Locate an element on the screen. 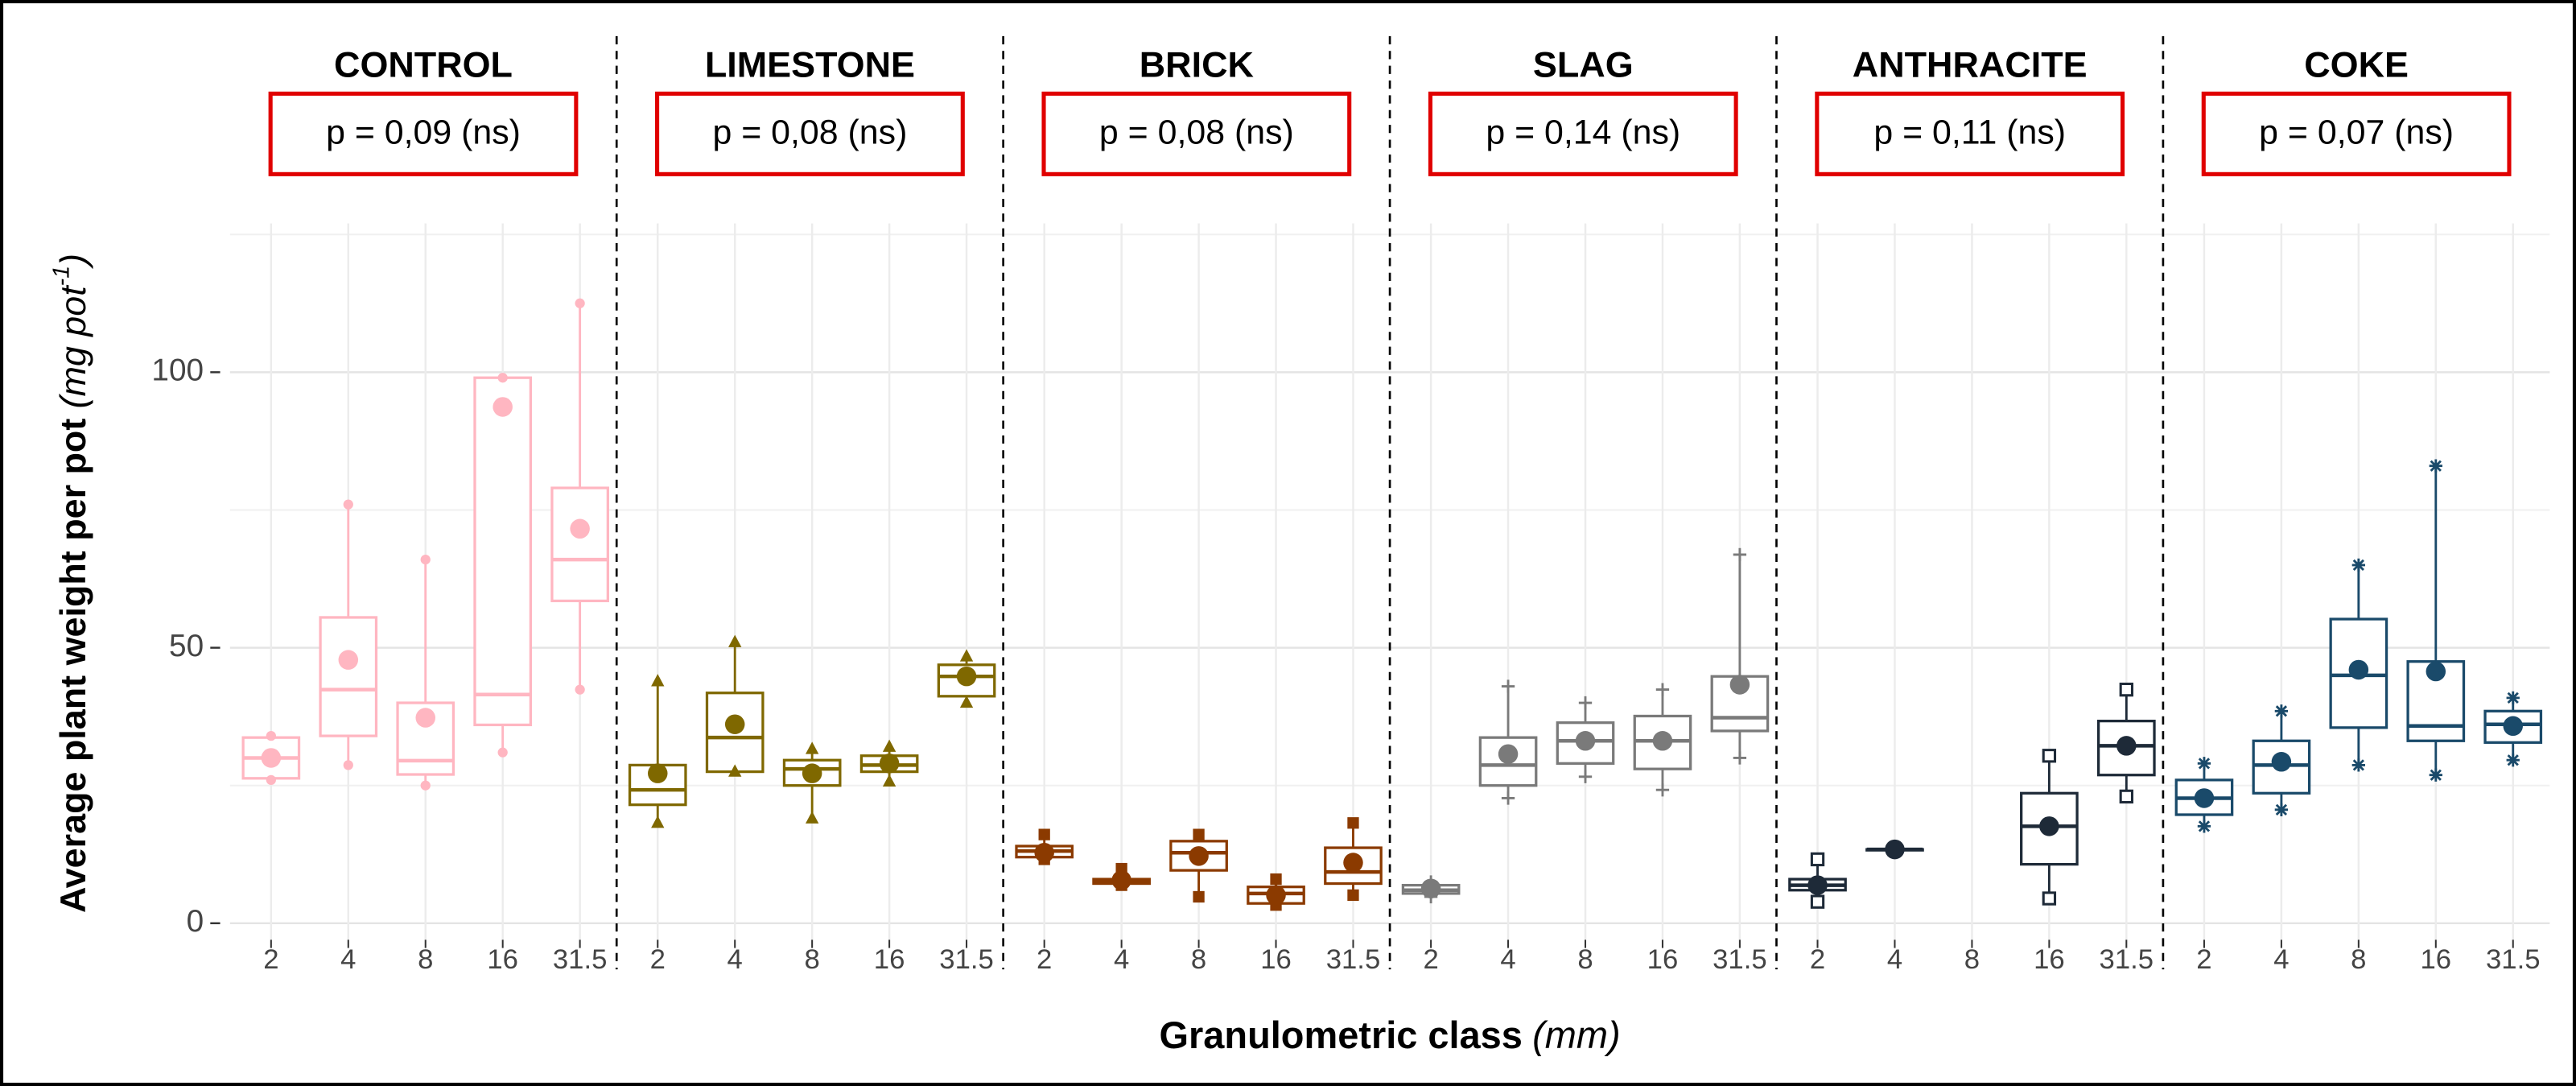 The height and width of the screenshot is (1086, 2576). p-value: p = 0,09 (ns) is located at coordinates (423, 133).